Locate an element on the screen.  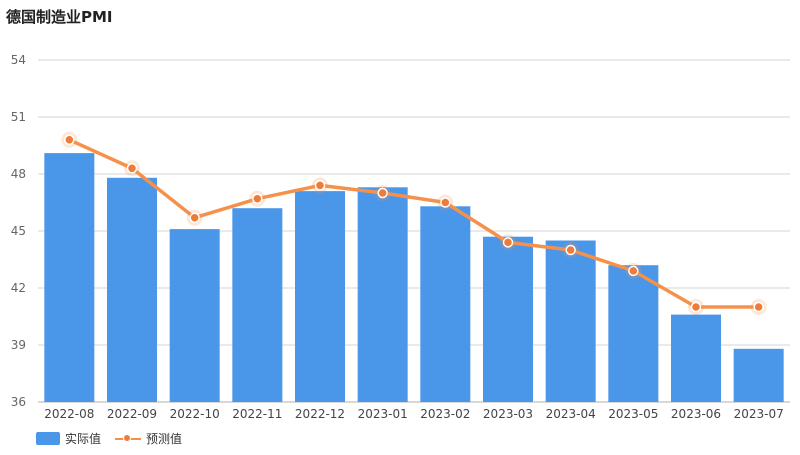
x-tick-label: 2023-07 is located at coordinates (759, 414).